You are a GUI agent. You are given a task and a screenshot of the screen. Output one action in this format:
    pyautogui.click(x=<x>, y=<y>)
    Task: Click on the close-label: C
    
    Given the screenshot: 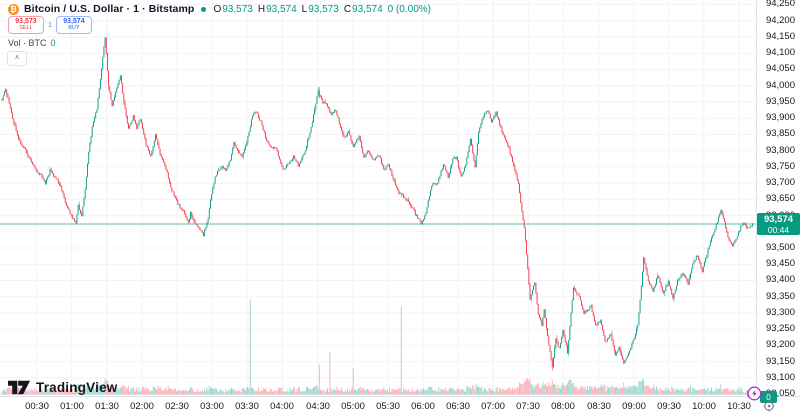 What is the action you would take?
    pyautogui.click(x=347, y=9)
    